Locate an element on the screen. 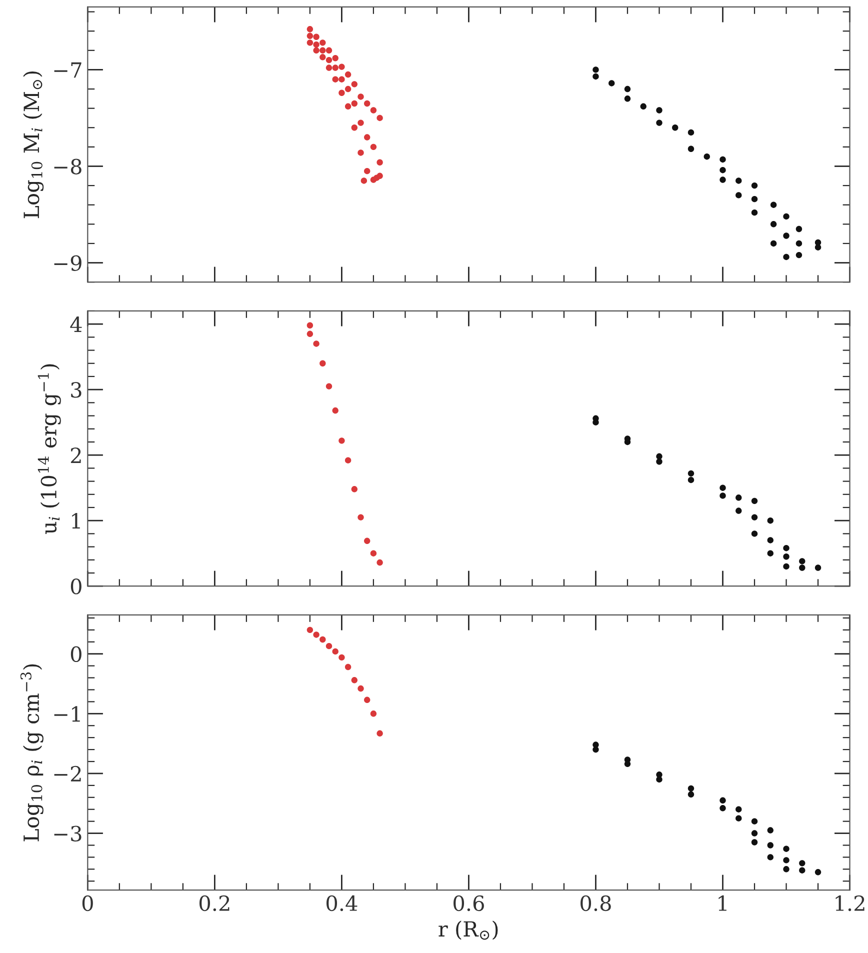 Image resolution: width=868 pixels, height=953 pixels. y-tick-label: −8 is located at coordinates (68, 166).